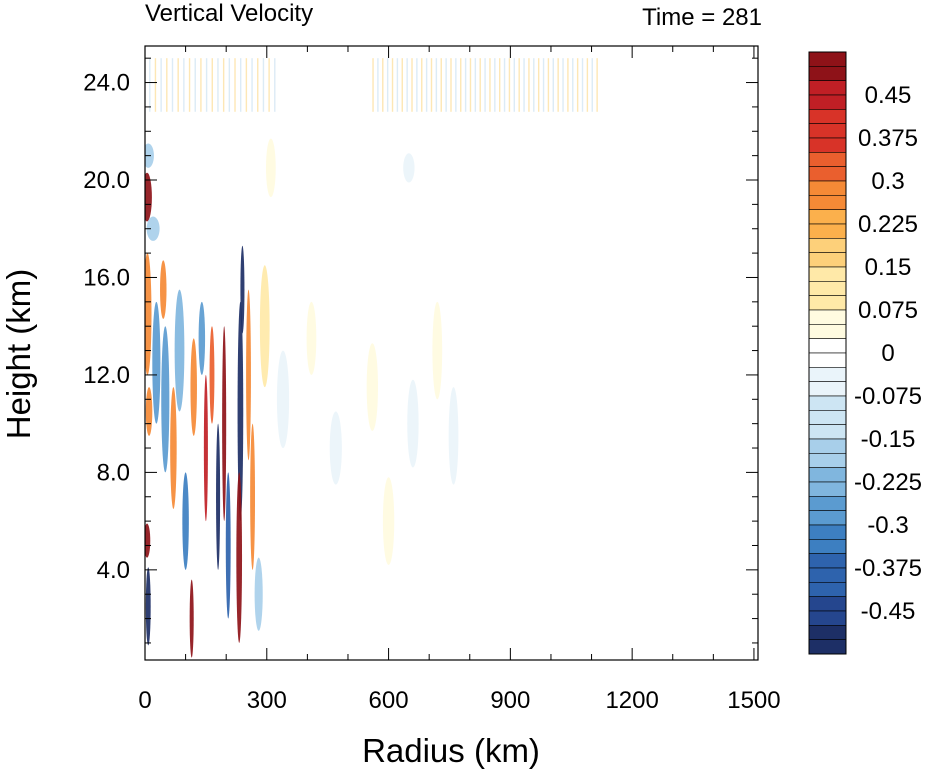 The width and height of the screenshot is (935, 774). Describe the element at coordinates (888, 568) in the screenshot. I see `colorbar-label: -0.375` at that location.